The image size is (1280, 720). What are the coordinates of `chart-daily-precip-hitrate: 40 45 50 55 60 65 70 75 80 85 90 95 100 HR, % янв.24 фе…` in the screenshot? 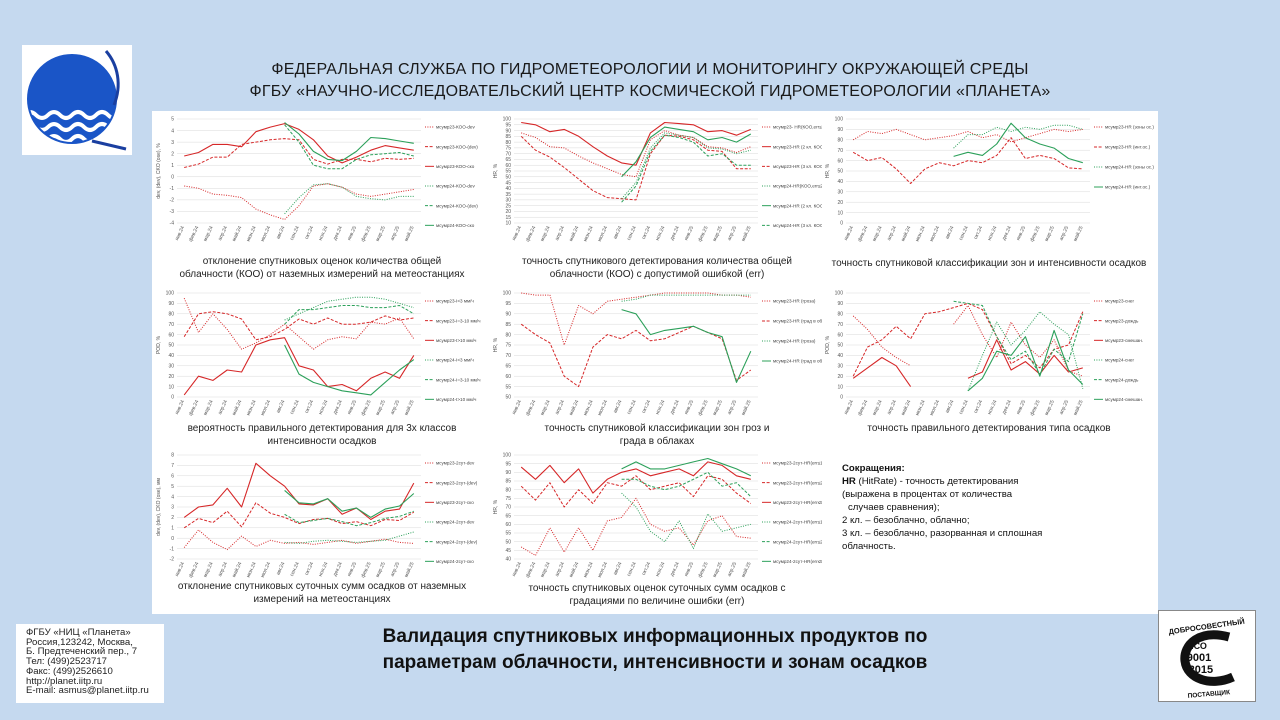 It's located at (657, 519).